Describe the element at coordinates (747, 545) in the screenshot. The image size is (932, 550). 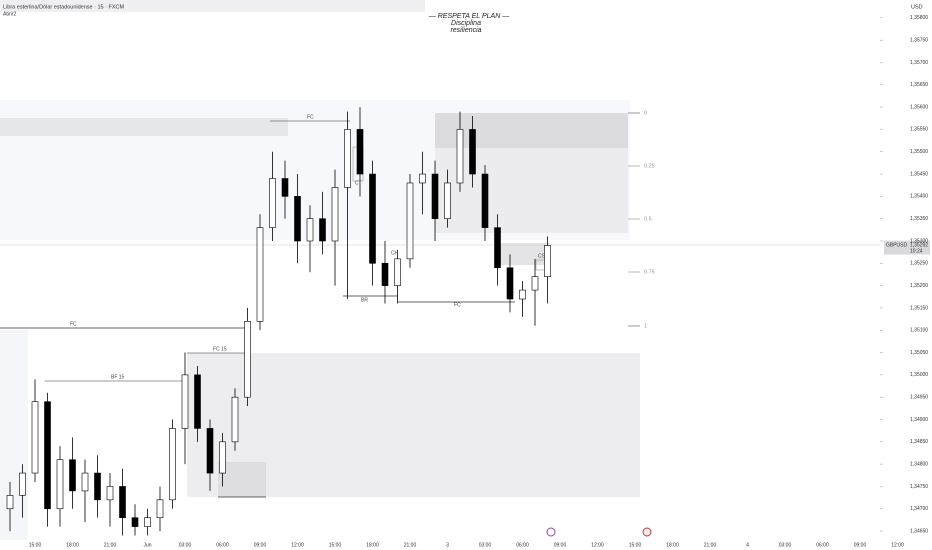
I see `x-tick-label: 4` at that location.